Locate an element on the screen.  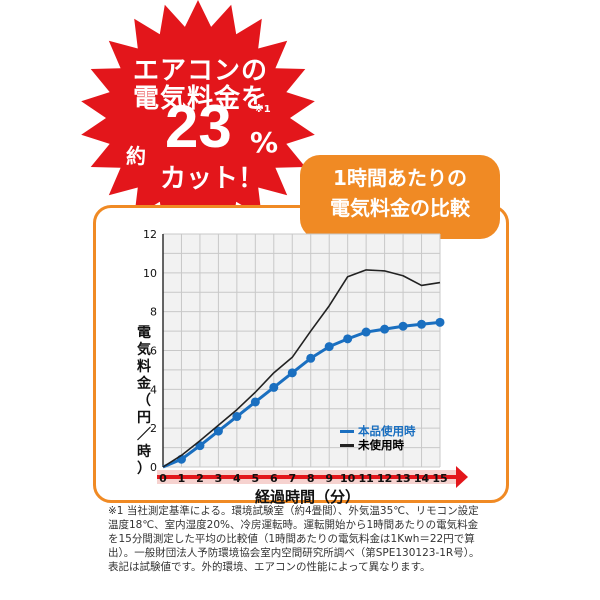
x-axis-arrow-line is located at coordinates (306, 477).